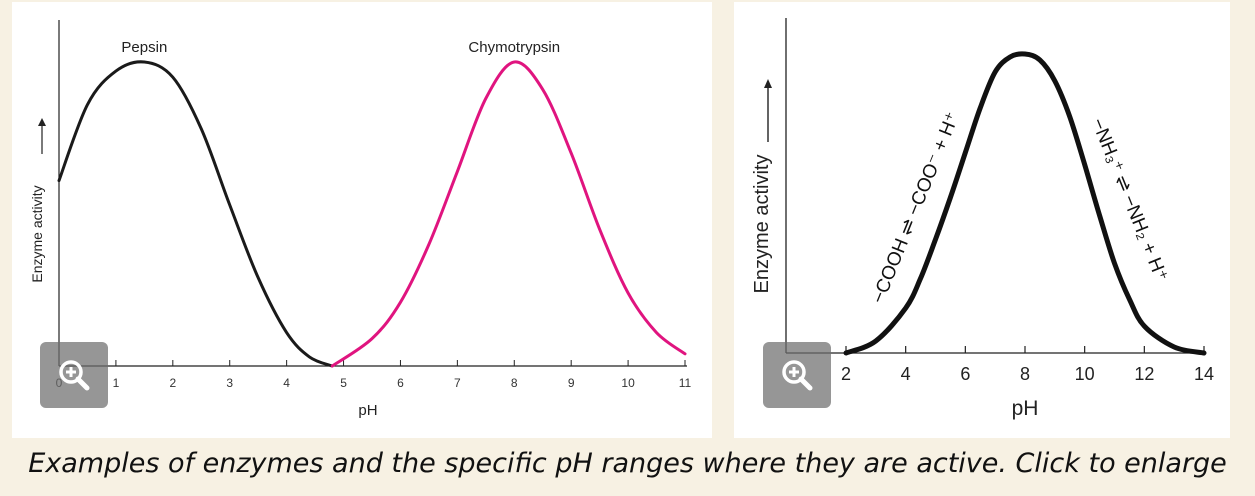 The height and width of the screenshot is (496, 1255). What do you see at coordinates (1144, 374) in the screenshot?
I see `x-tick-label: 12` at bounding box center [1144, 374].